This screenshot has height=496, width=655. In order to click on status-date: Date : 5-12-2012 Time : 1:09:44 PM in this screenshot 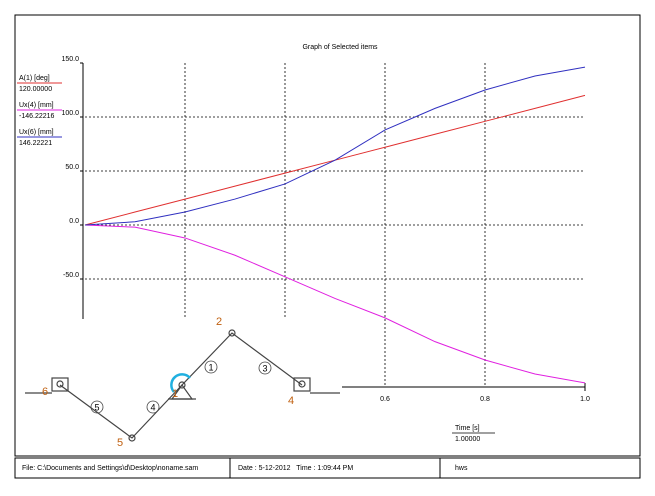, I will do `click(295, 468)`.